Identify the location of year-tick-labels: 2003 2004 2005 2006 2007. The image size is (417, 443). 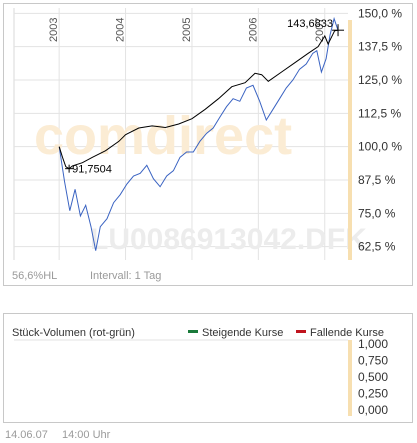
(187, 30).